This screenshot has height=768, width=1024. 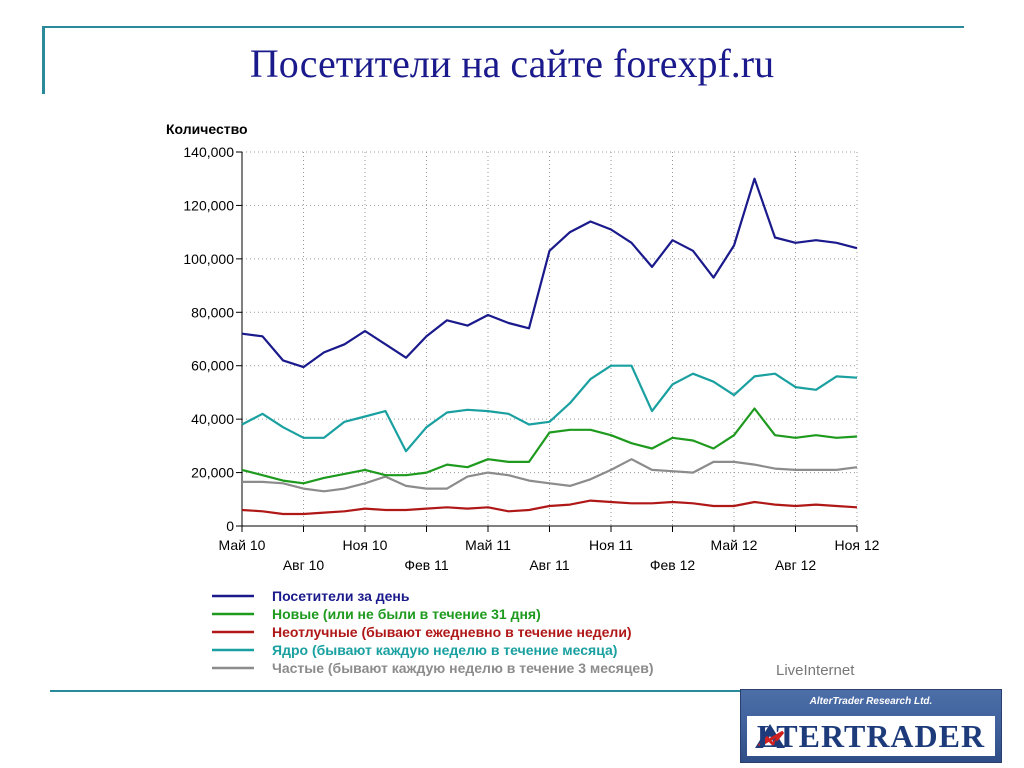 What do you see at coordinates (549, 565) in the screenshot?
I see `x-tick-label: Авг 11` at bounding box center [549, 565].